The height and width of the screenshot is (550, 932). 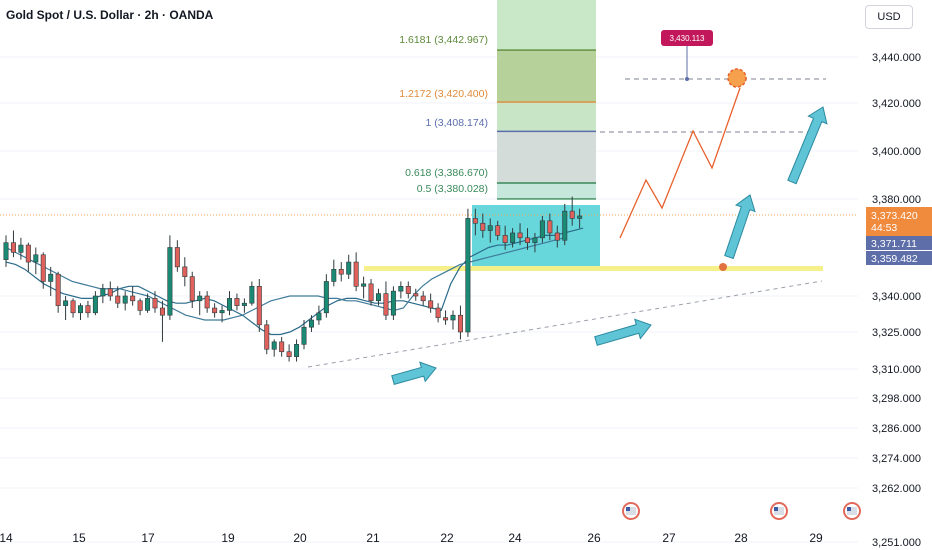 I want to click on price-tick-label: 3,340.000, so click(x=896, y=297).